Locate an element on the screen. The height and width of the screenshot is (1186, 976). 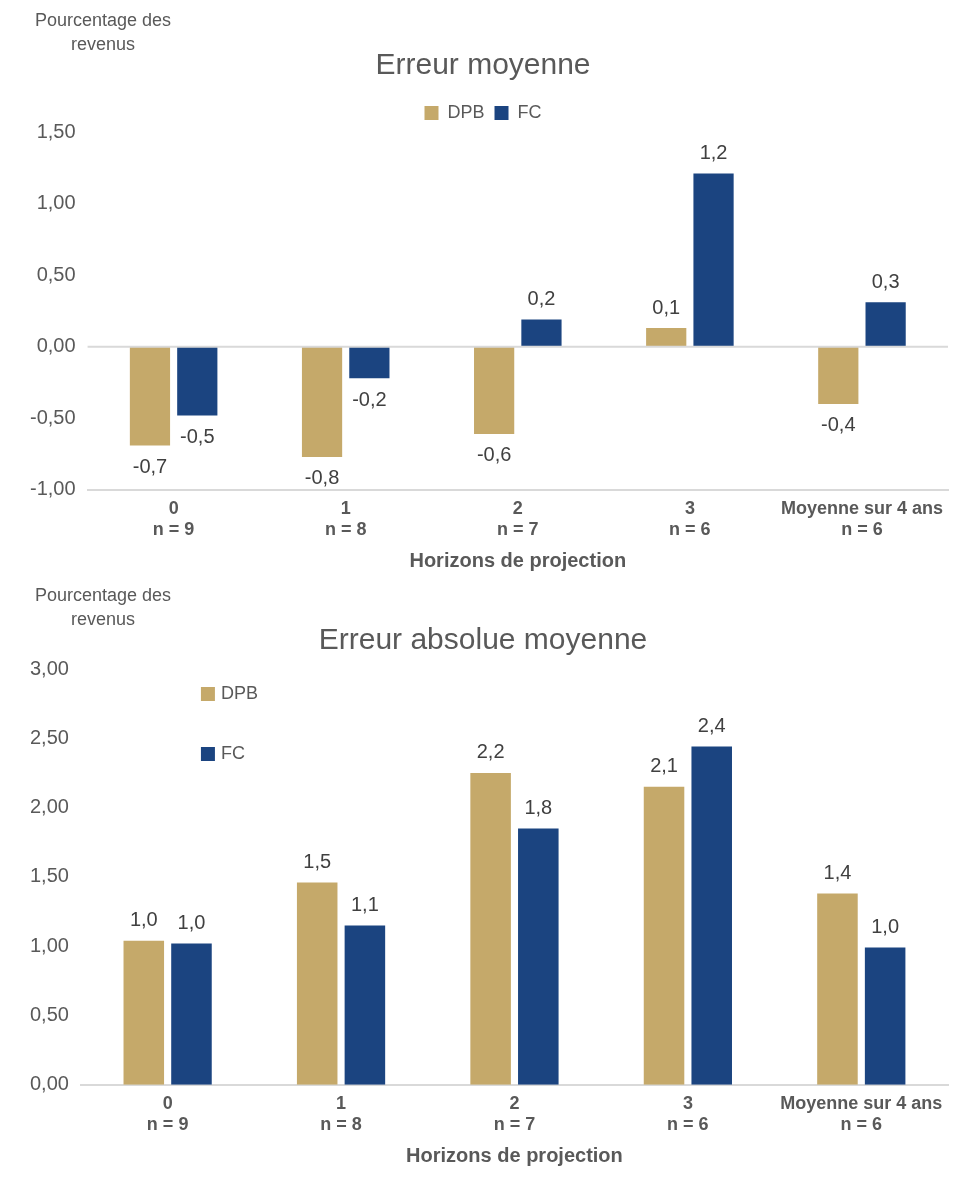
data-label: 0,3 is located at coordinates (885, 280).